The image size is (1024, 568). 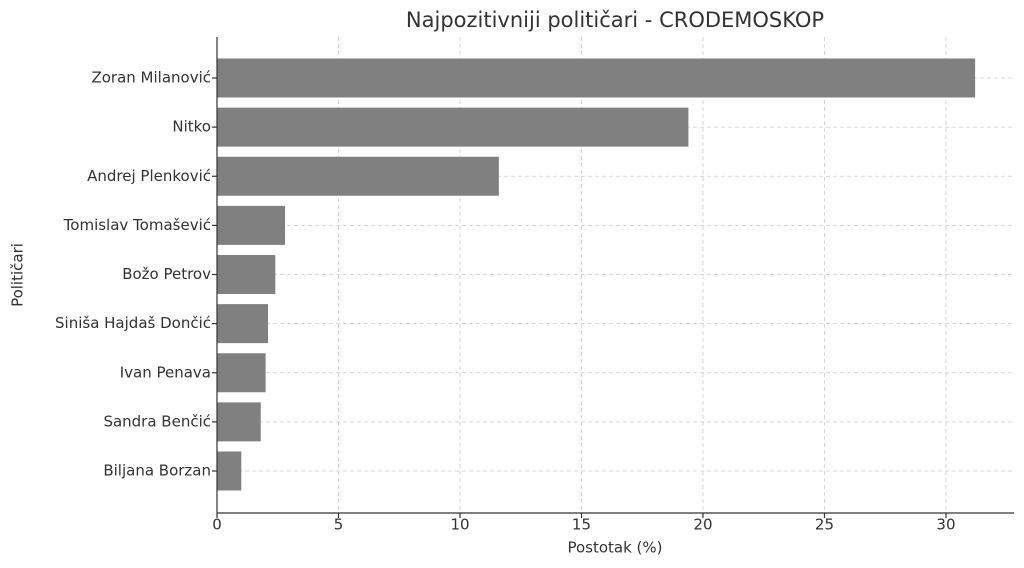 What do you see at coordinates (166, 274) in the screenshot?
I see `y-tick-label: Božo Petrov` at bounding box center [166, 274].